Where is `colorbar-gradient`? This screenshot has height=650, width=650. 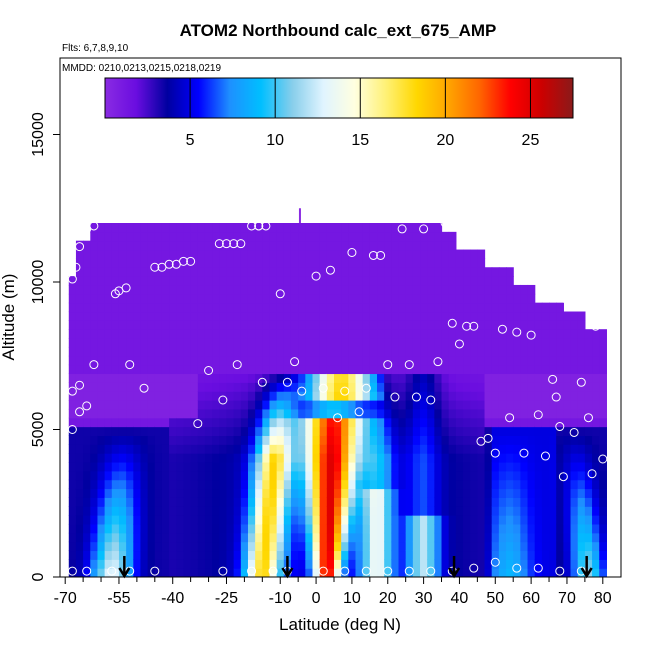
colorbar-gradient is located at coordinates (339, 98).